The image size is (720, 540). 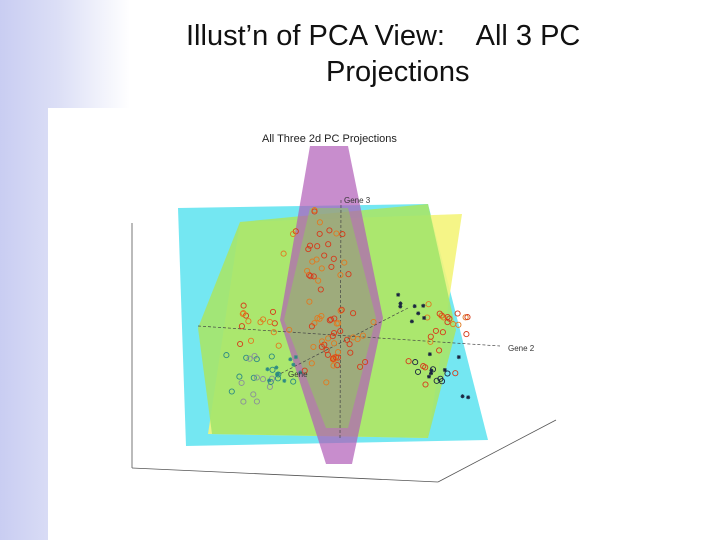 What do you see at coordinates (383, 36) in the screenshot?
I see `slide-title-line-1: Illust’n of PCA View: All 3 PC` at bounding box center [383, 36].